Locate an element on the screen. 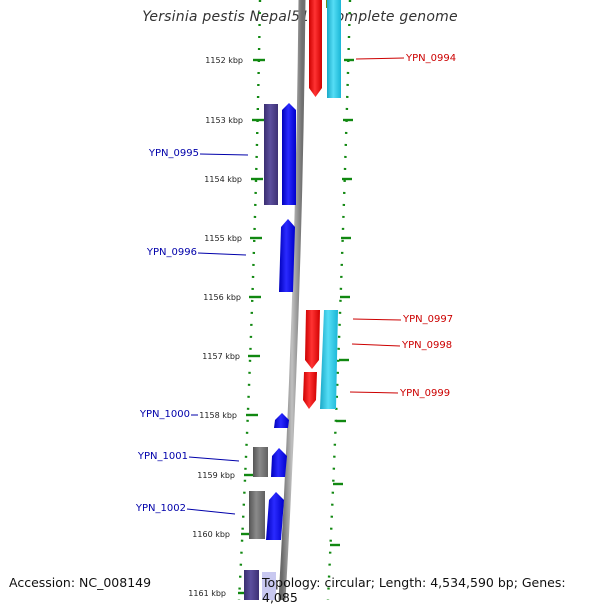 The height and width of the screenshot is (605, 600). gene-label-YPN_1000: YPN_1000 is located at coordinates (164, 414).